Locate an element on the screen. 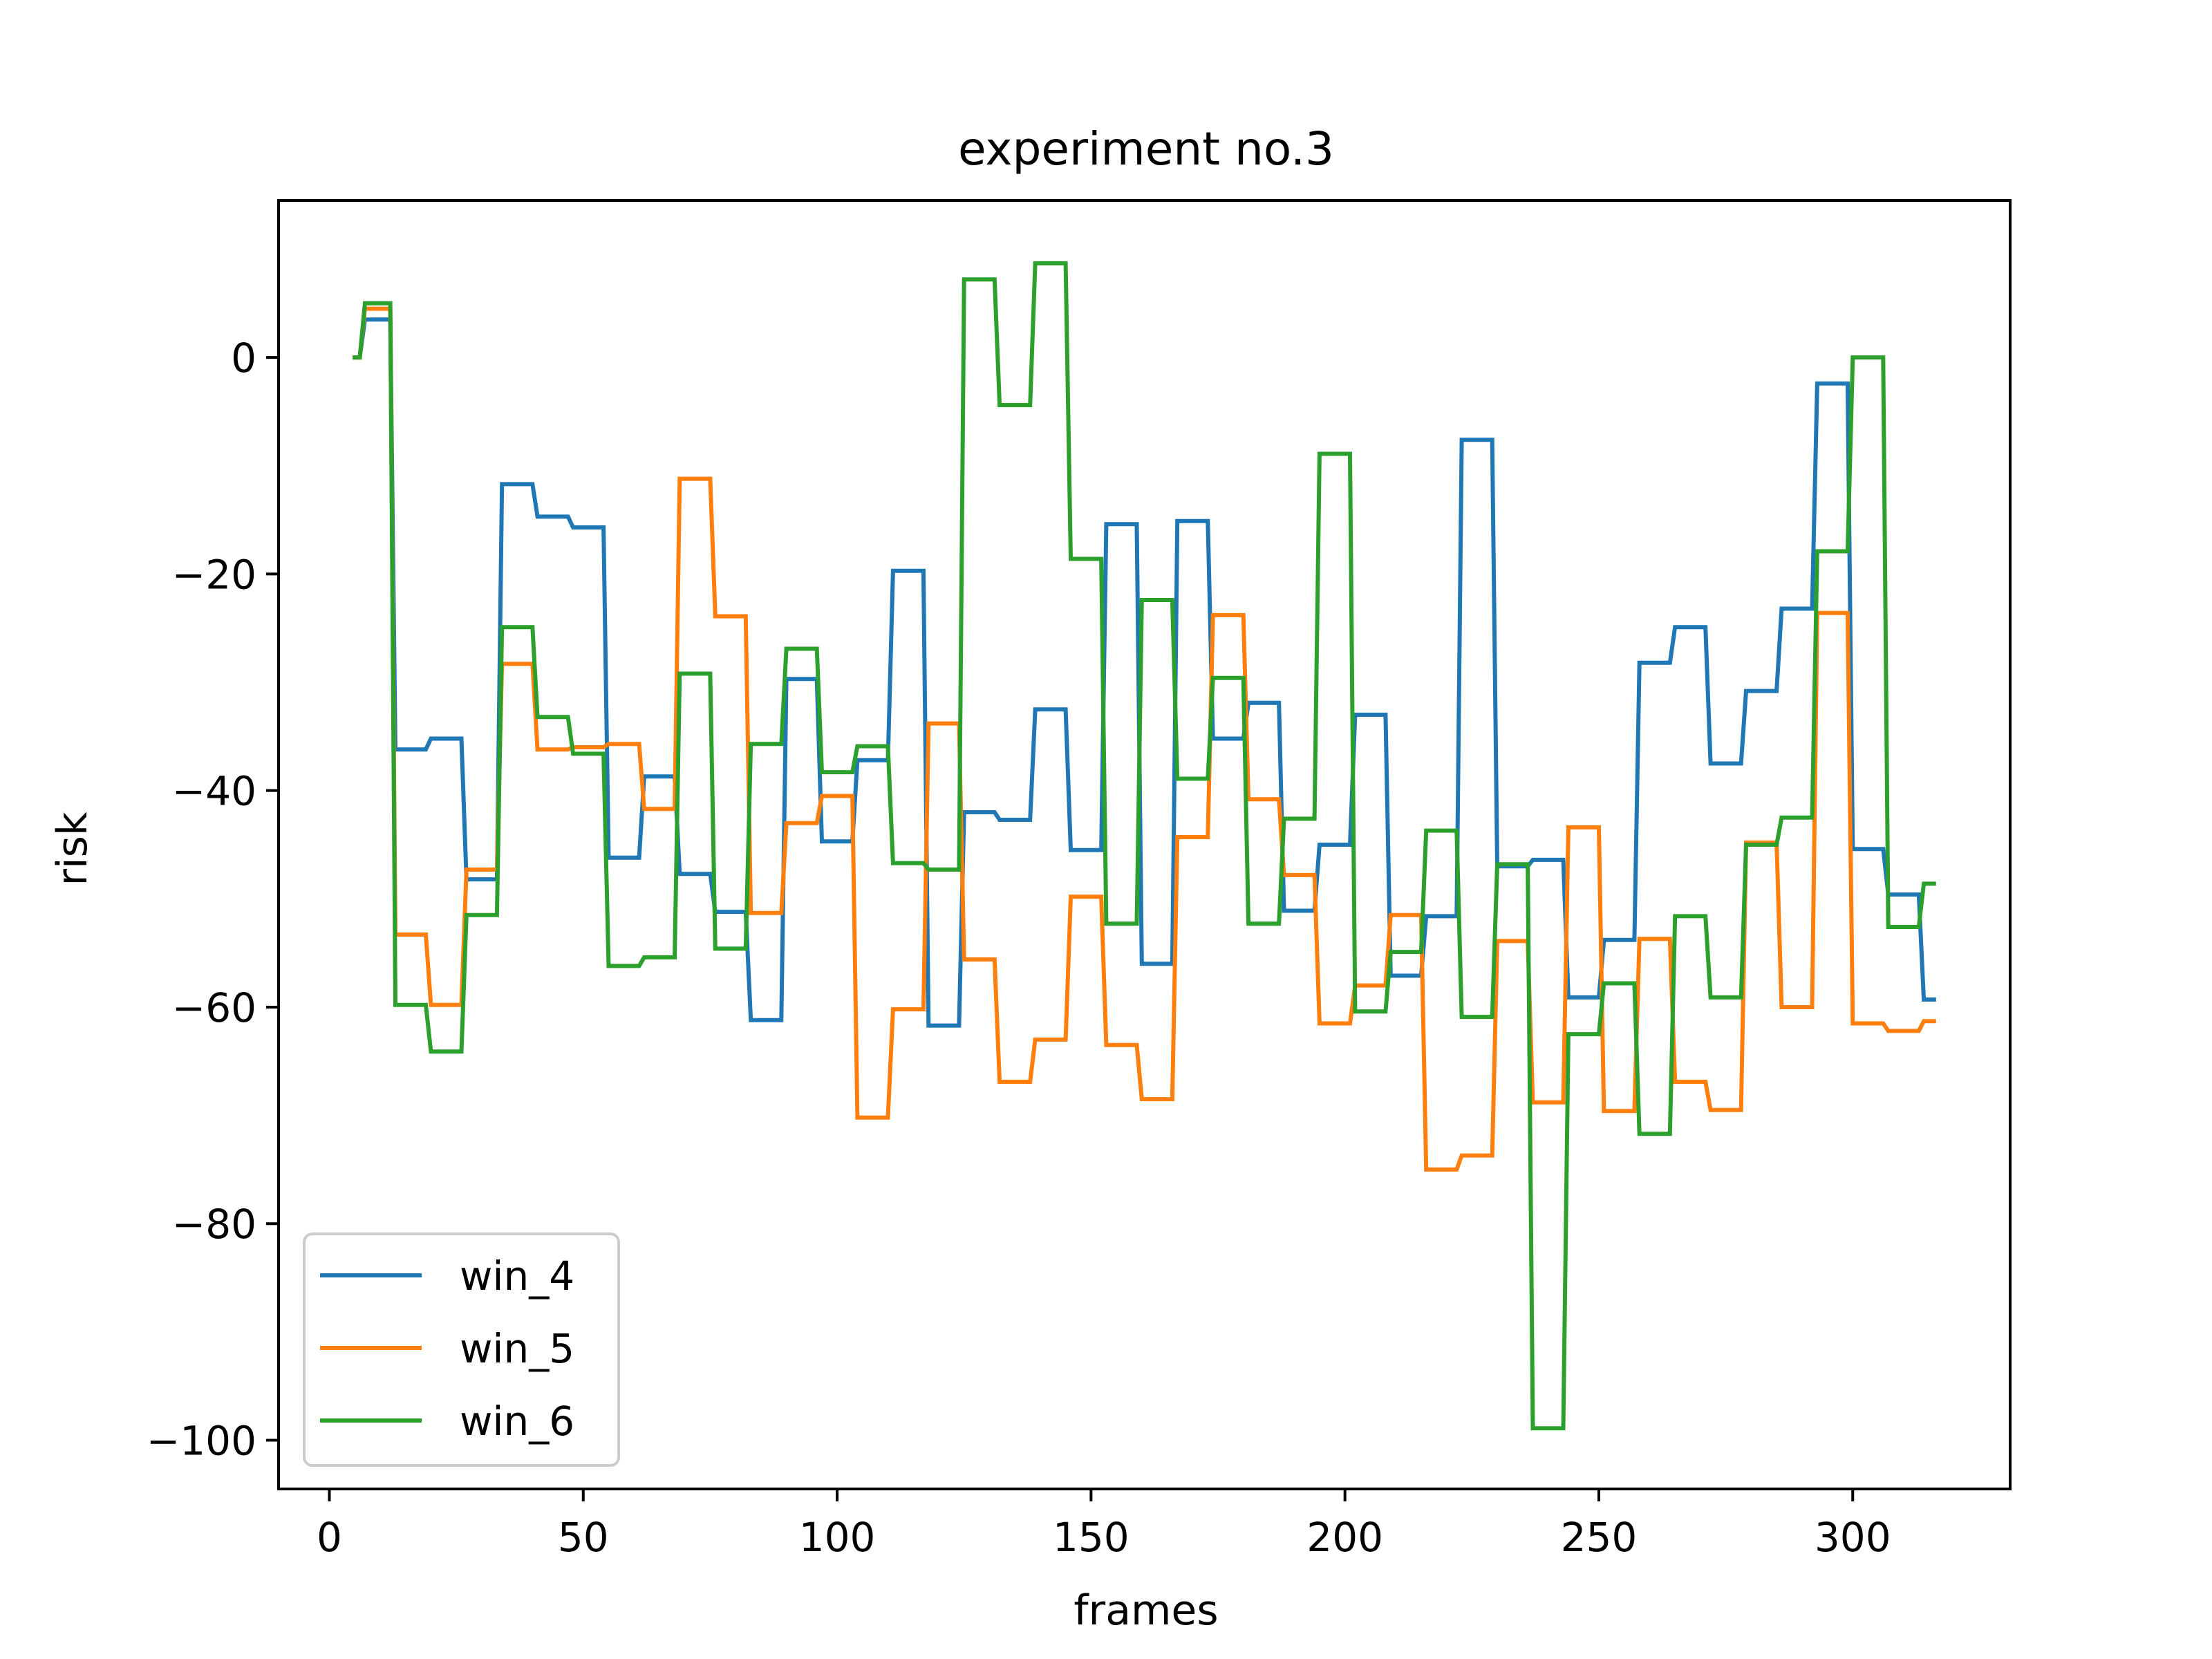 The height and width of the screenshot is (1659, 2212). x-tick-label: 150 is located at coordinates (1091, 1537).